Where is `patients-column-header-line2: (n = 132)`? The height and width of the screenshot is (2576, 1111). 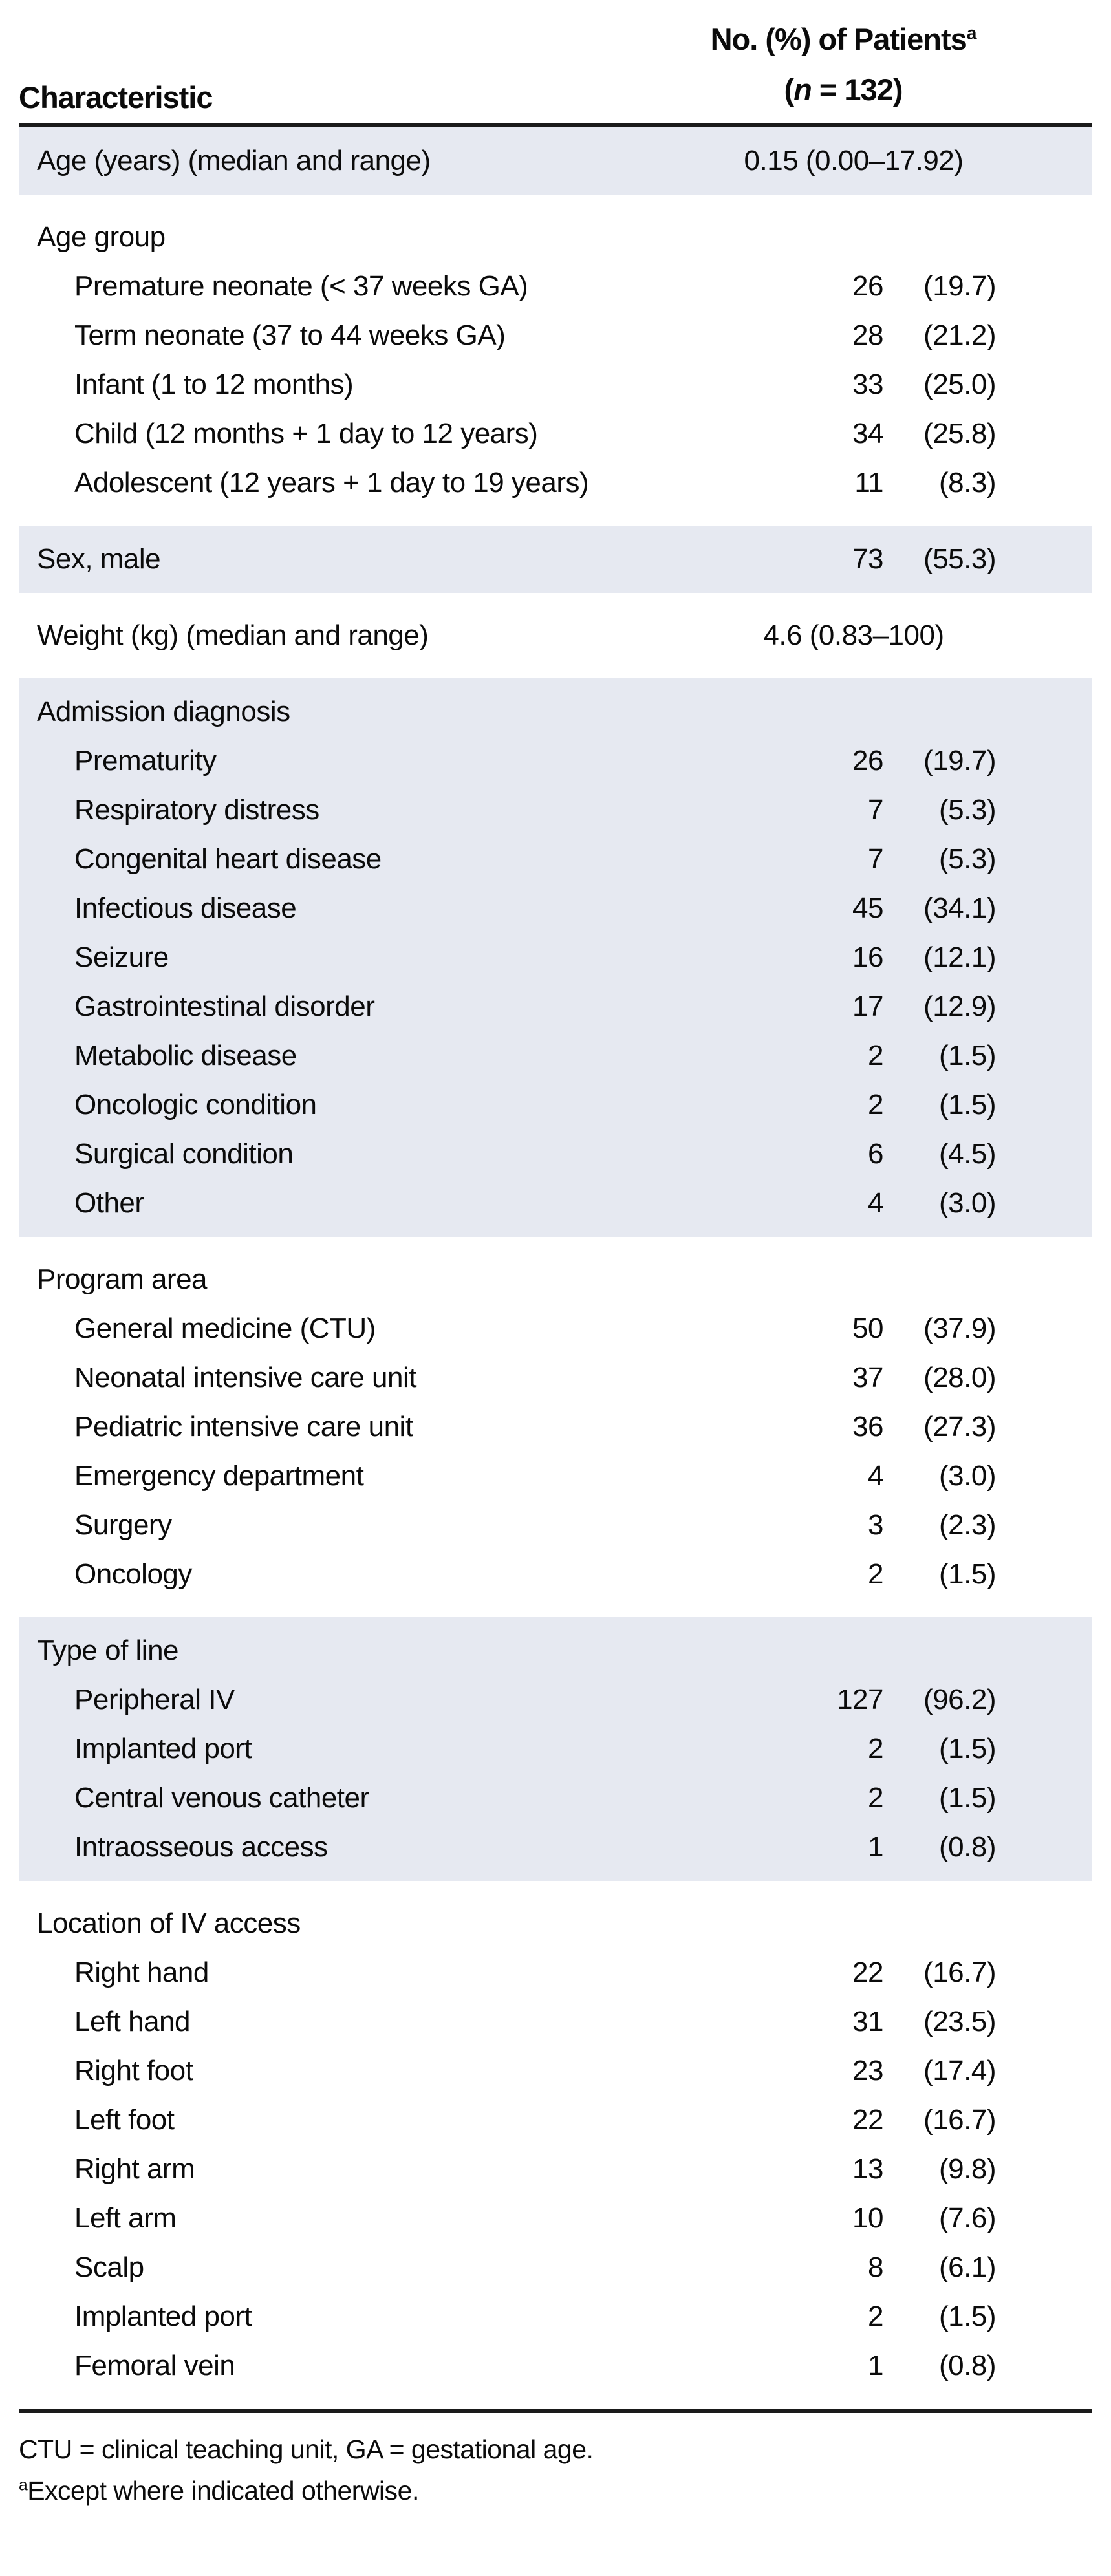
patients-column-header-line2: (n = 132) is located at coordinates (843, 90).